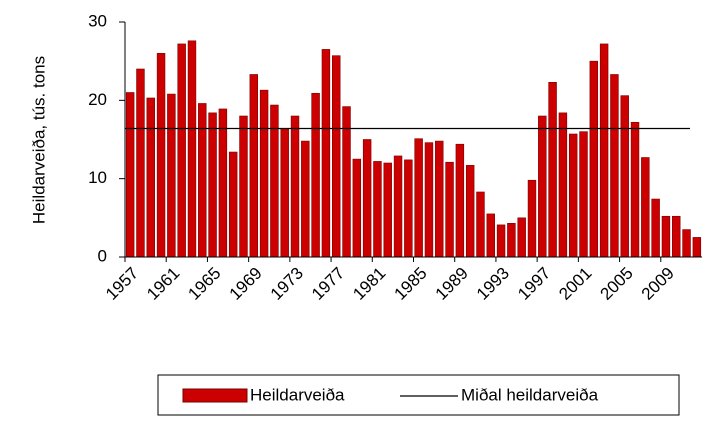  Describe the element at coordinates (215, 395) in the screenshot. I see `legend-swatch` at that location.